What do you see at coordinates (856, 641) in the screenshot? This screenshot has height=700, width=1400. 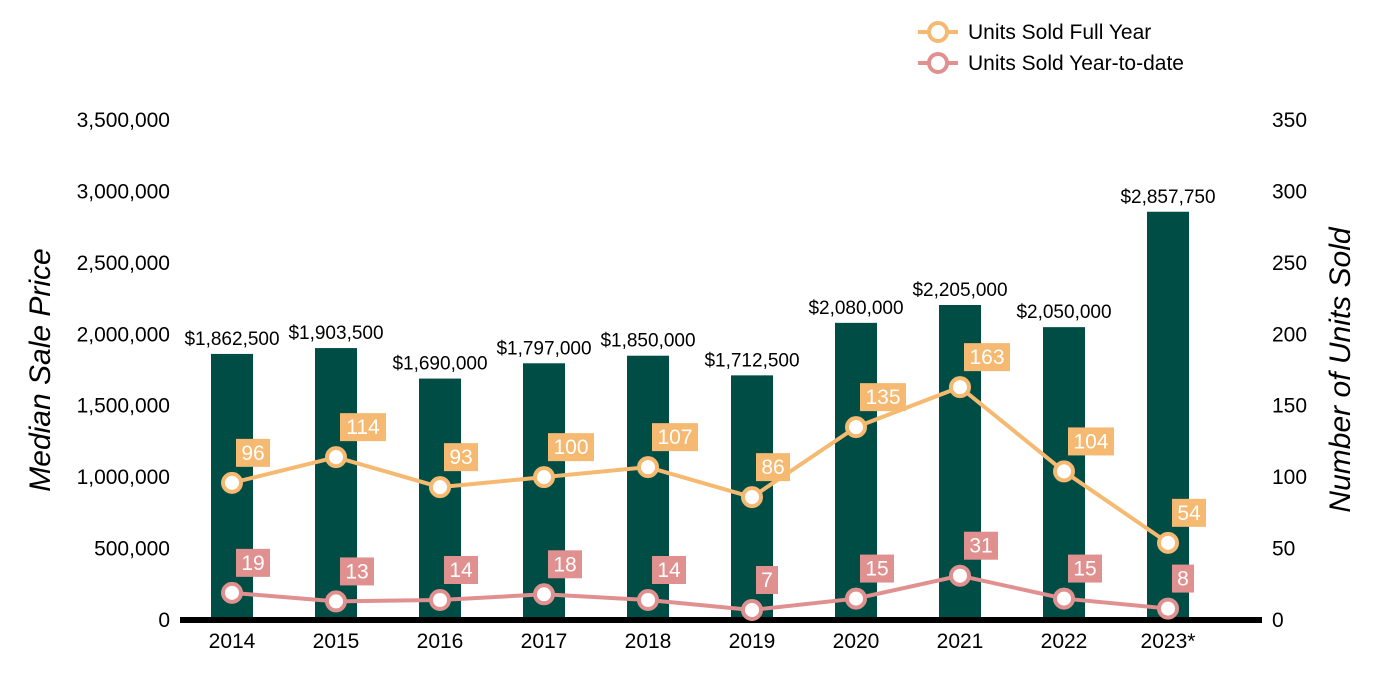 I see `x-tick-label: 2020` at bounding box center [856, 641].